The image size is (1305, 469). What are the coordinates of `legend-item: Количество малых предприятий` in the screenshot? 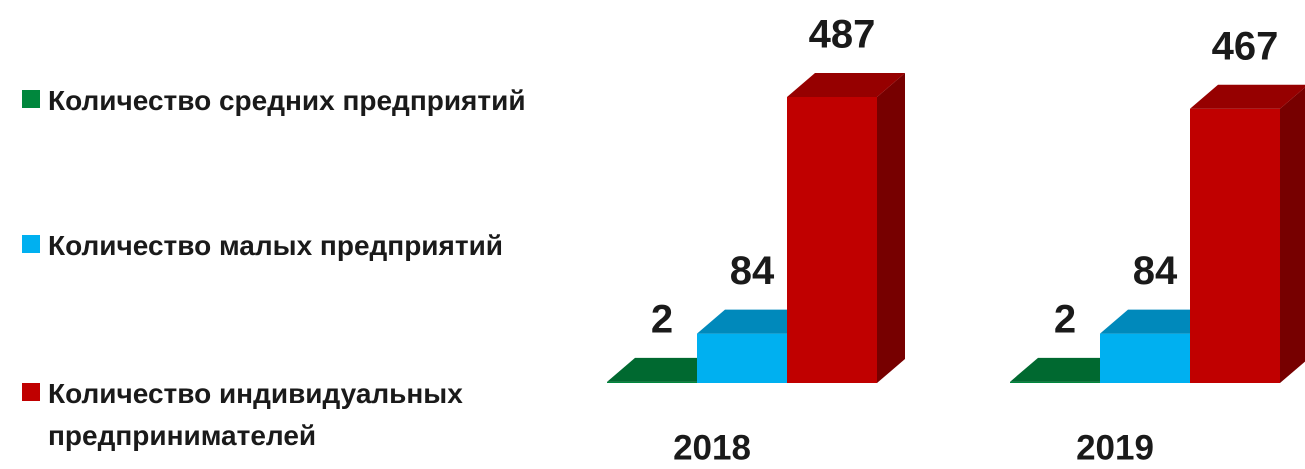 It's located at (310, 246).